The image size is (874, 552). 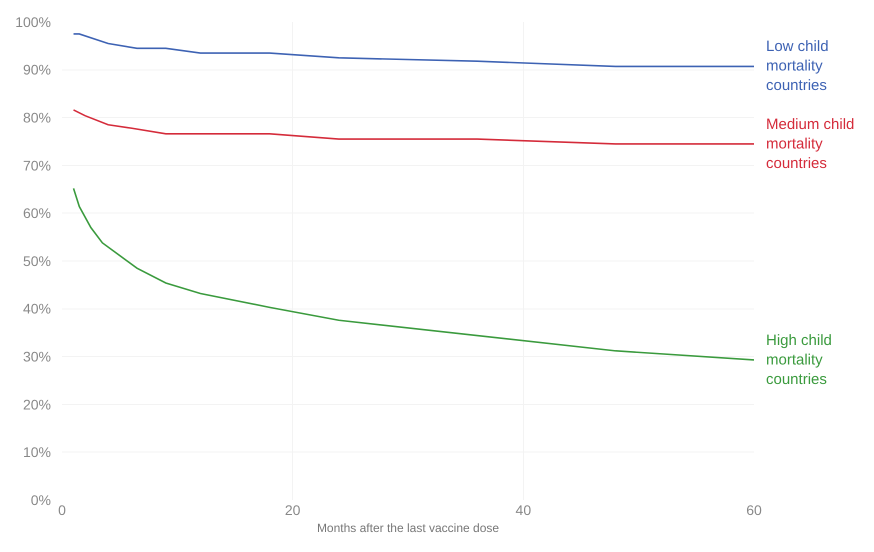 I want to click on y-tick-label: 70%, so click(x=36, y=165).